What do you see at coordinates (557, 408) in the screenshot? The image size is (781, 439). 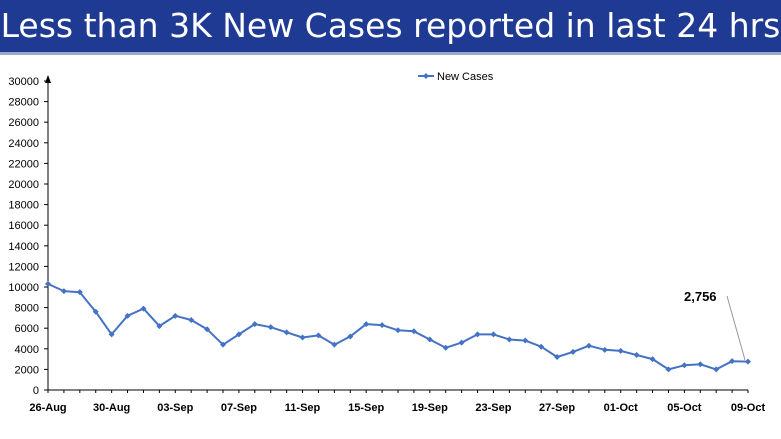 I see `x-tick-label: 27-Sep` at bounding box center [557, 408].